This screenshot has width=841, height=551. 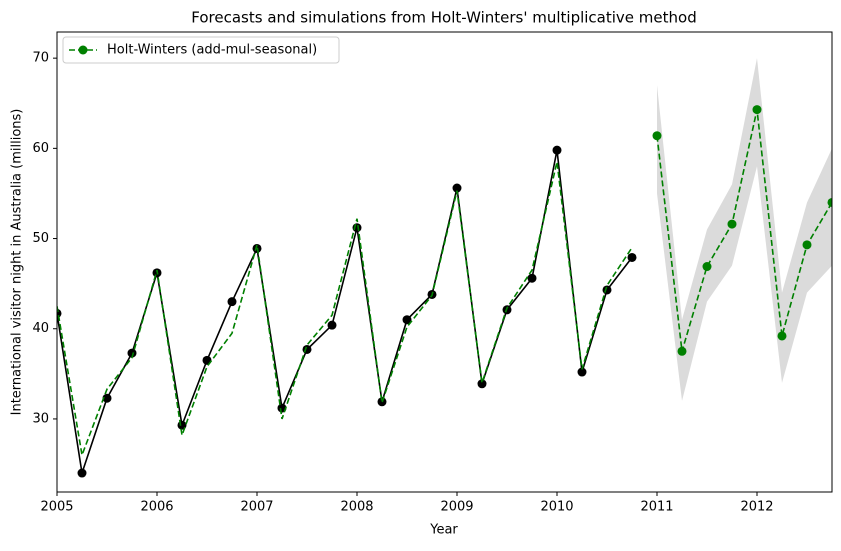 What do you see at coordinates (456, 507) in the screenshot?
I see `x-tick-label: 2009` at bounding box center [456, 507].